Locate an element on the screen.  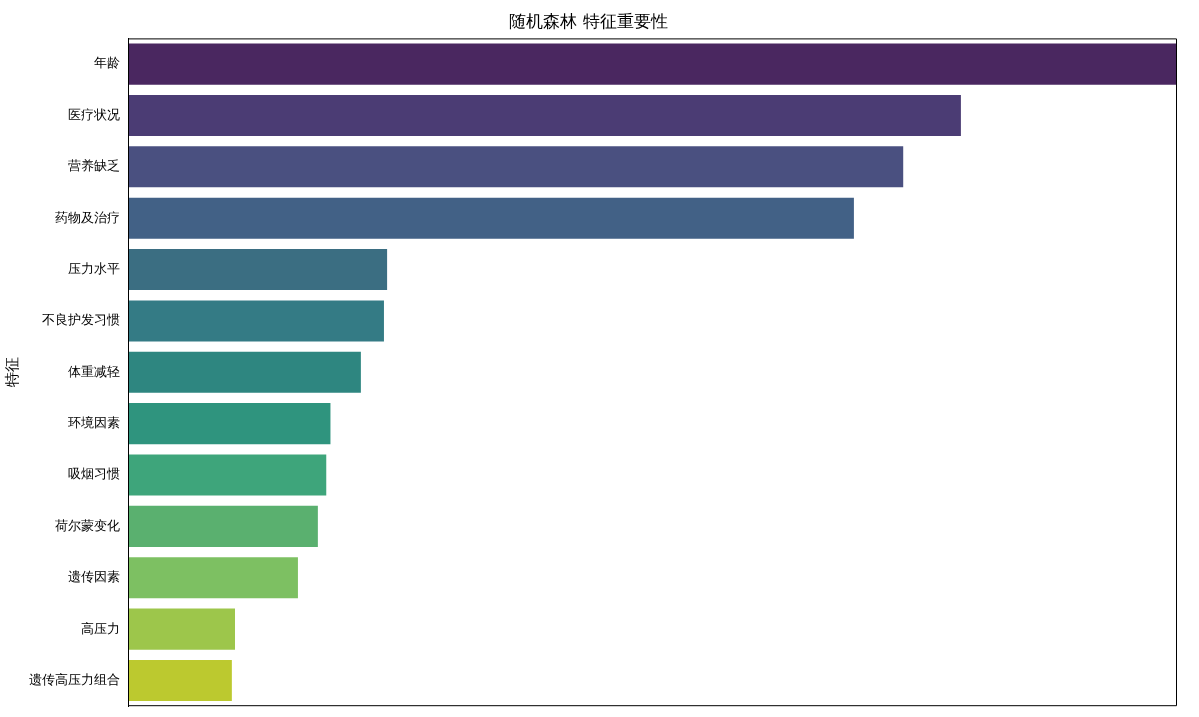
y-tick-label: 体重减轻 is located at coordinates (94, 371).